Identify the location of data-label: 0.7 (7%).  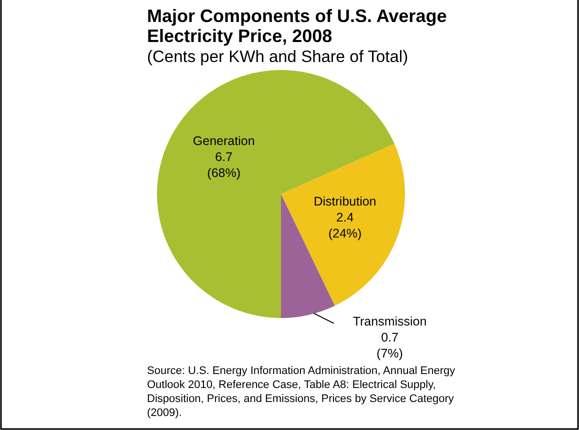
(389, 345).